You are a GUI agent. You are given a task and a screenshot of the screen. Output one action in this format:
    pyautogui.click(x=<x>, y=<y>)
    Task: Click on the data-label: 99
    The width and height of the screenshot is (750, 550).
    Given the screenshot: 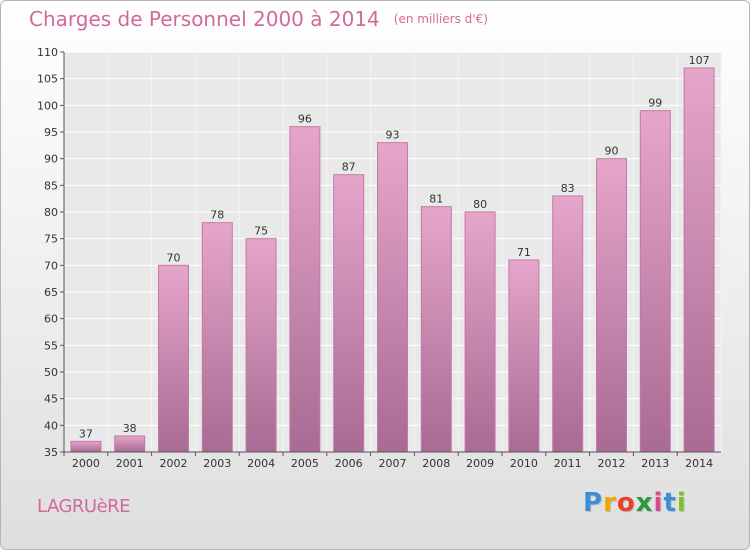 What is the action you would take?
    pyautogui.click(x=655, y=103)
    